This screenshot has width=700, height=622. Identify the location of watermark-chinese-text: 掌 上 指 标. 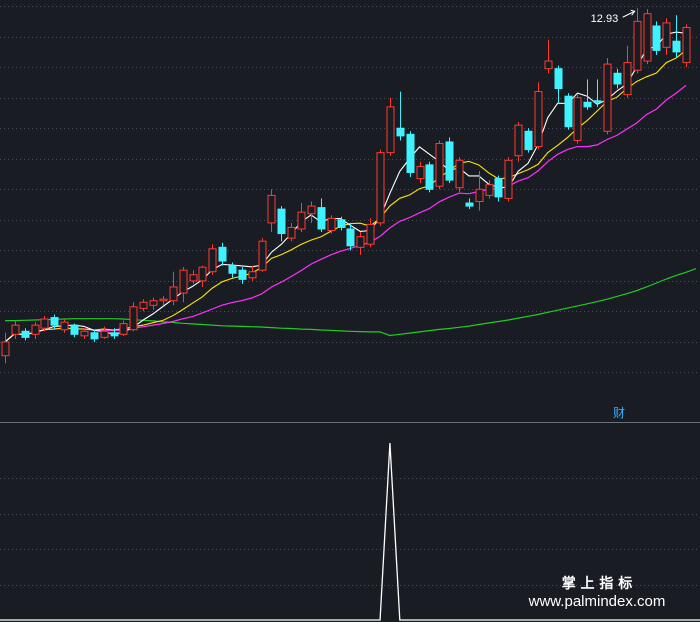
(597, 583).